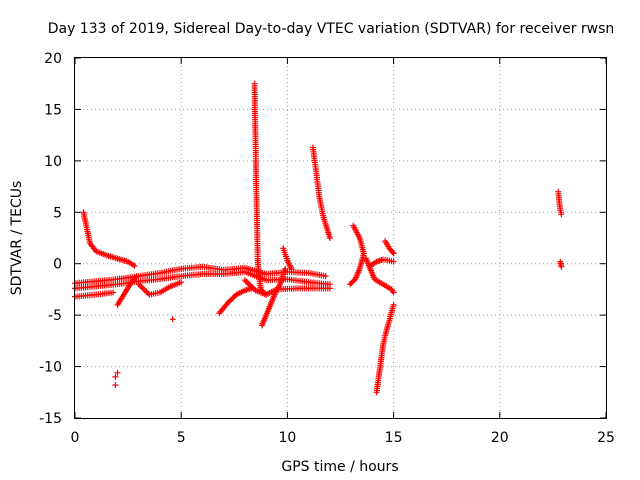  I want to click on x-tick-labels: 0 5 10 15 20 25, so click(343, 438).